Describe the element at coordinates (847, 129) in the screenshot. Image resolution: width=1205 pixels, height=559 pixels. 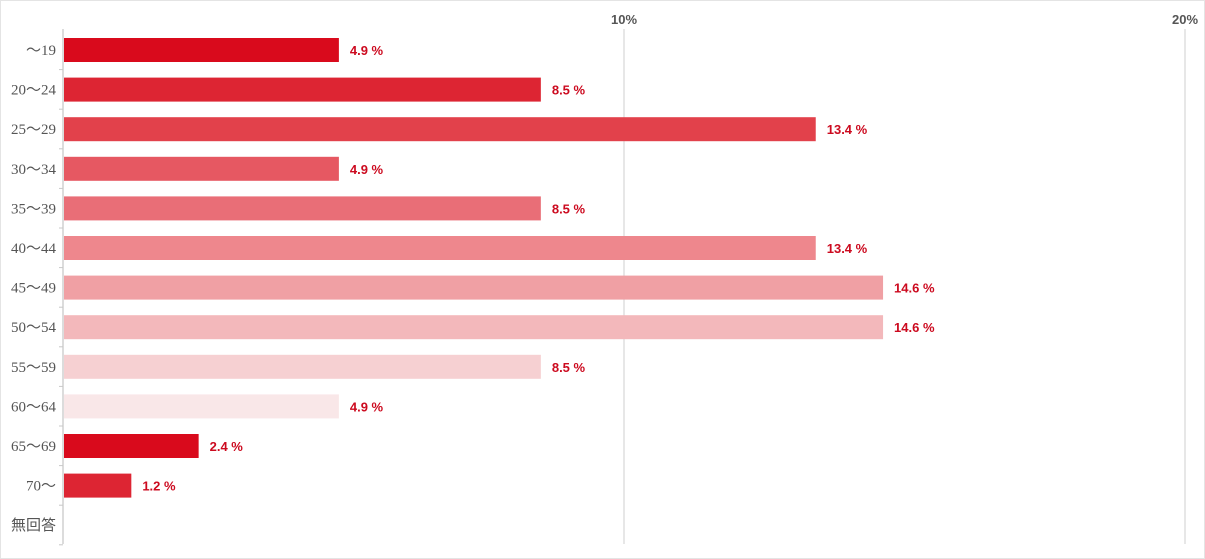
I see `data-label-2: 13.4 %` at that location.